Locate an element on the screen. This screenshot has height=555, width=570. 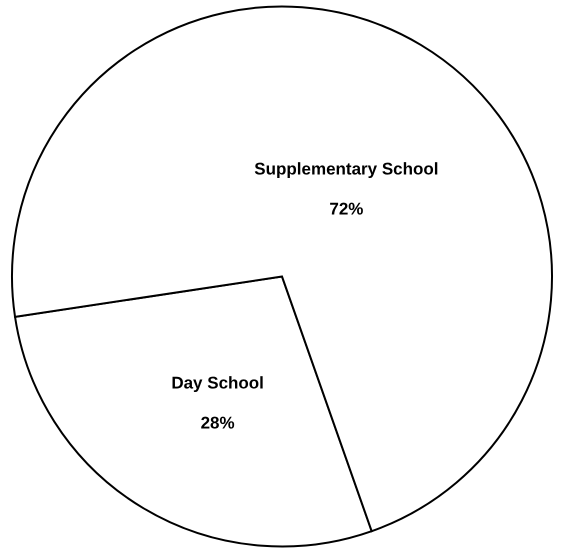
slice-label: Day School is located at coordinates (217, 383).